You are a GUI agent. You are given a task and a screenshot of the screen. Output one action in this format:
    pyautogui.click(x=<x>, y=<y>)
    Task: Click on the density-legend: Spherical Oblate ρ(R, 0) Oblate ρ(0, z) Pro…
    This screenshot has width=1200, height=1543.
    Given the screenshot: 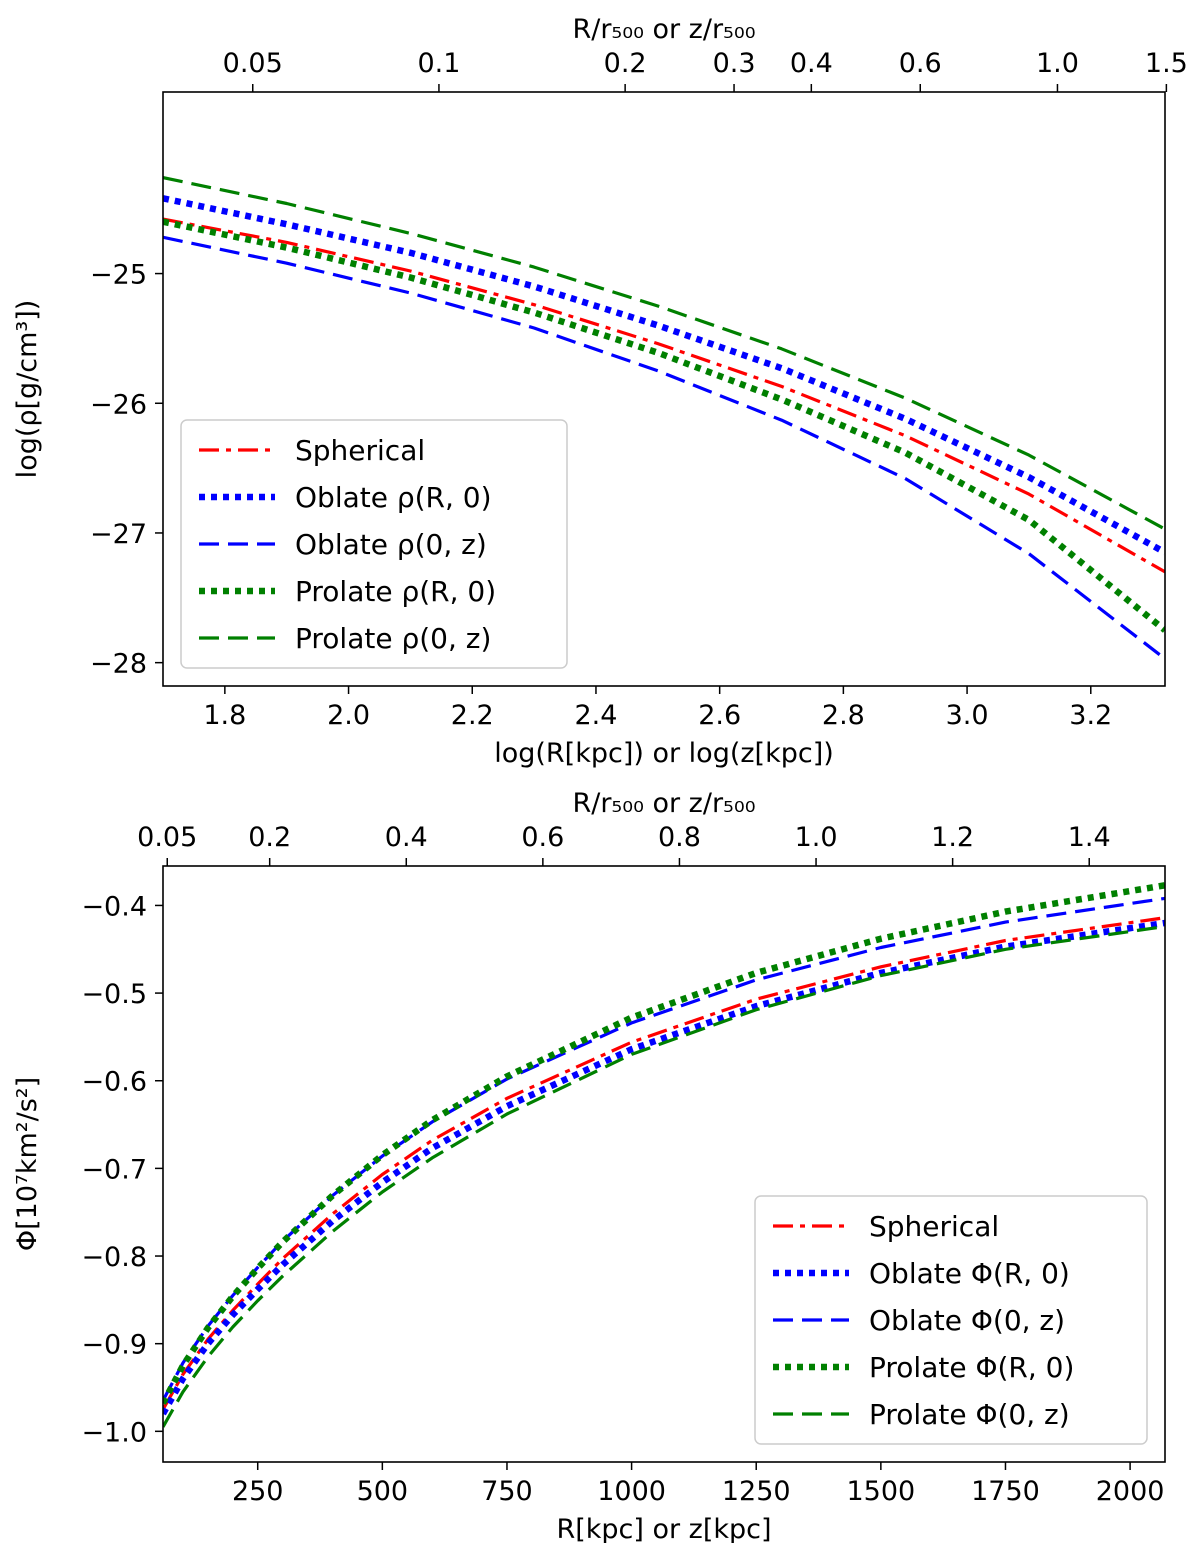 What is the action you would take?
    pyautogui.click(x=374, y=544)
    